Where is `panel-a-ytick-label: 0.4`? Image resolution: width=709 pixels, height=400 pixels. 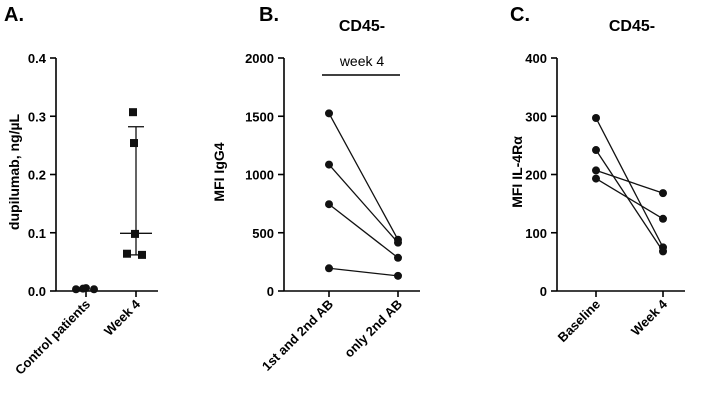 panel-a-ytick-label: 0.4 is located at coordinates (37, 58).